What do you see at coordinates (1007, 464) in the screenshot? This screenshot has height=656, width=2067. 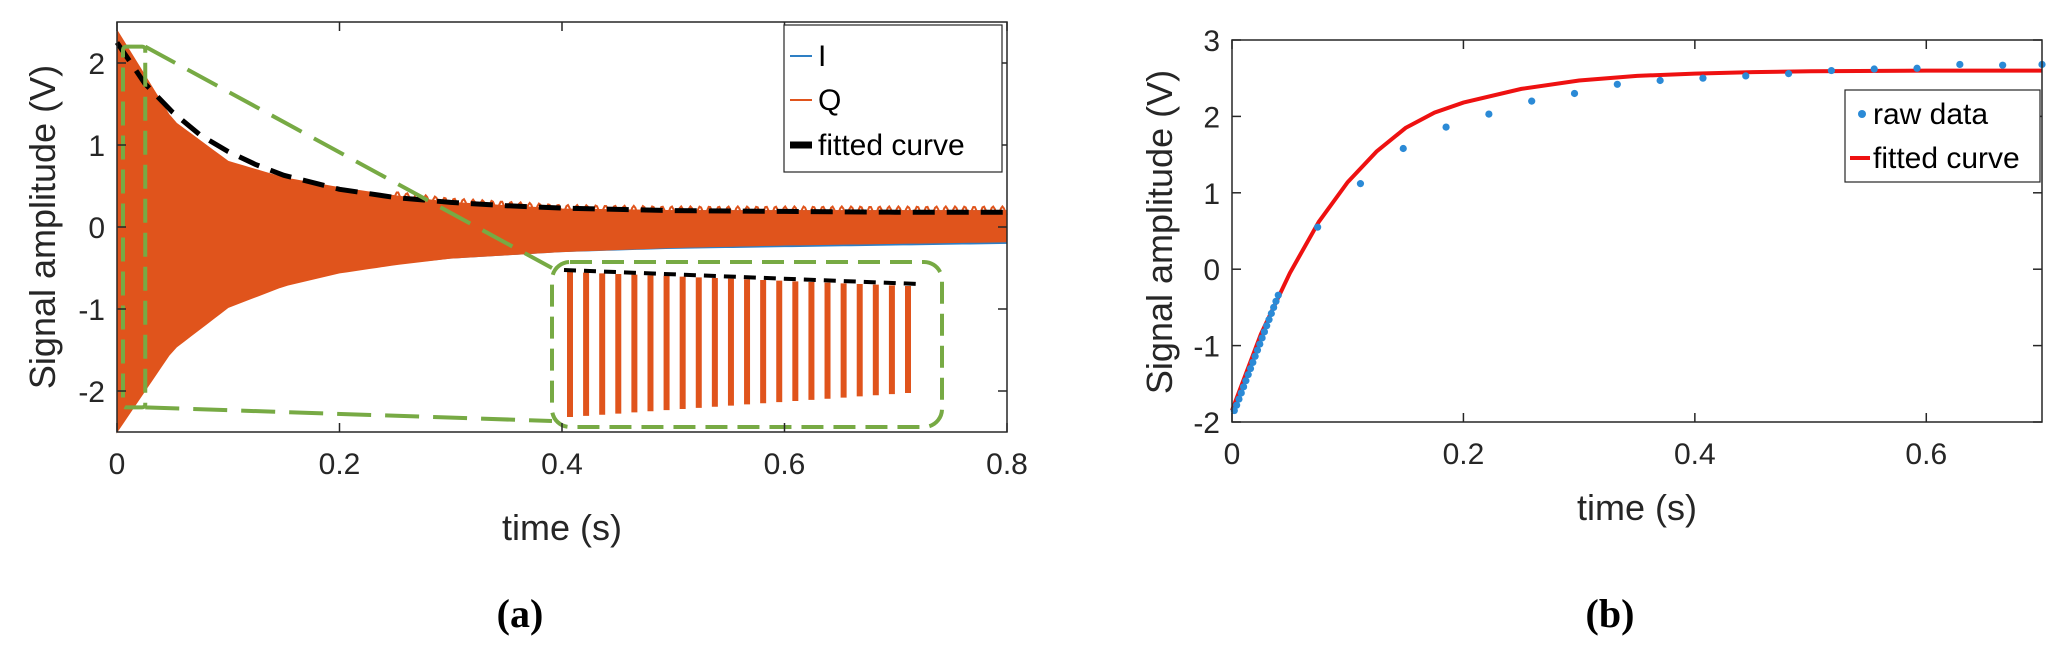 I see `x-tick-label: 0.8` at bounding box center [1007, 464].